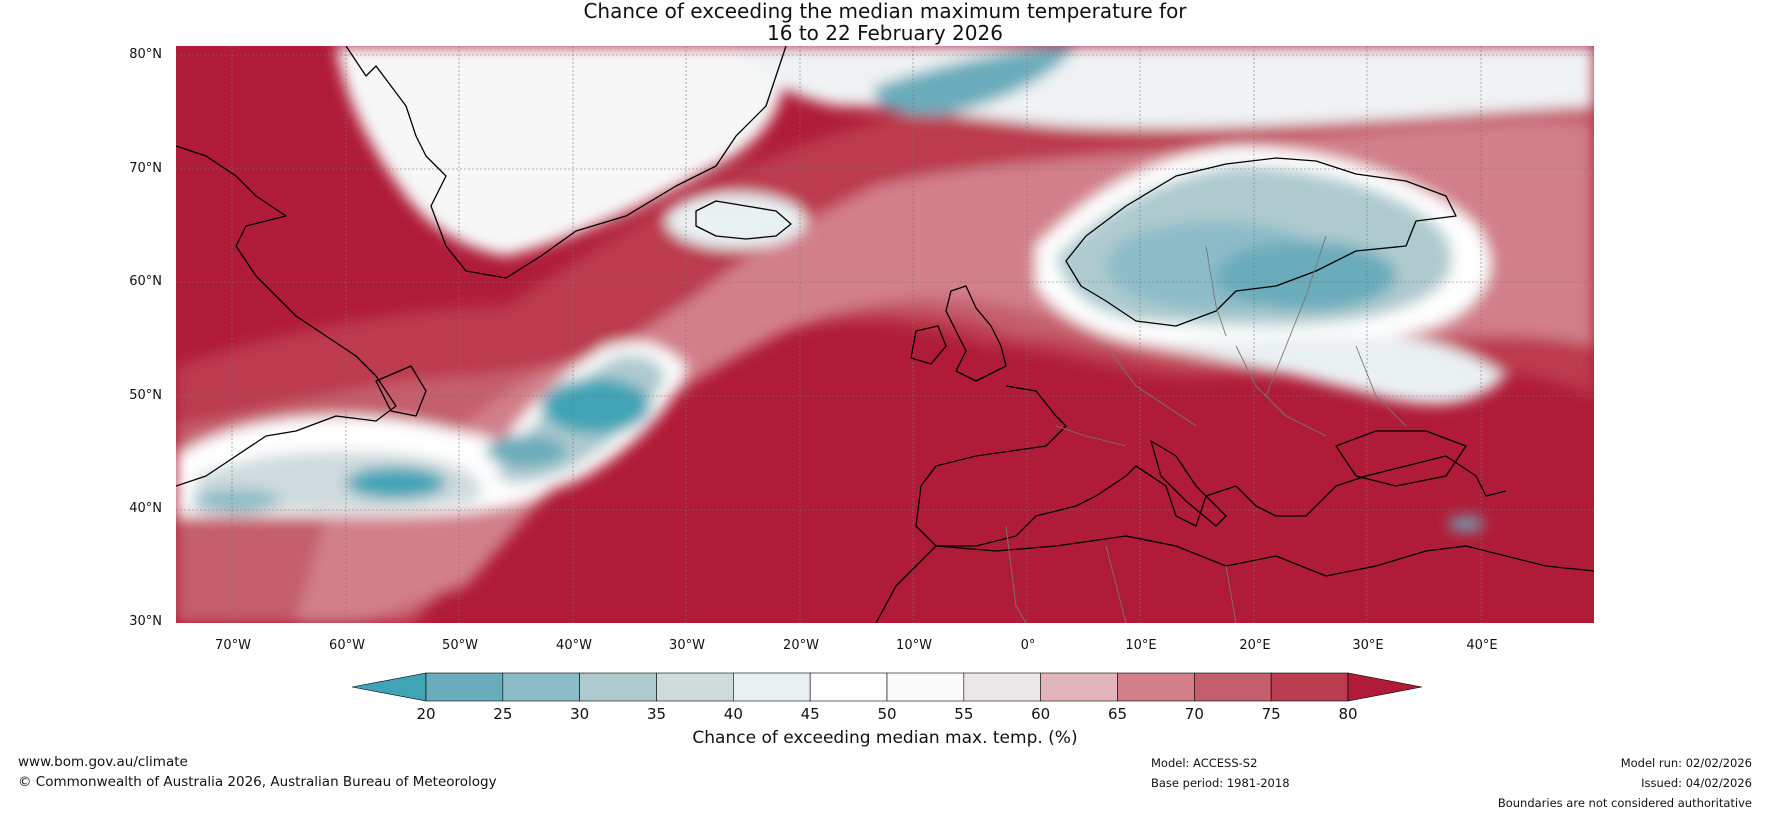  What do you see at coordinates (233, 645) in the screenshot?
I see `lon-label-70w: 70°W` at bounding box center [233, 645].